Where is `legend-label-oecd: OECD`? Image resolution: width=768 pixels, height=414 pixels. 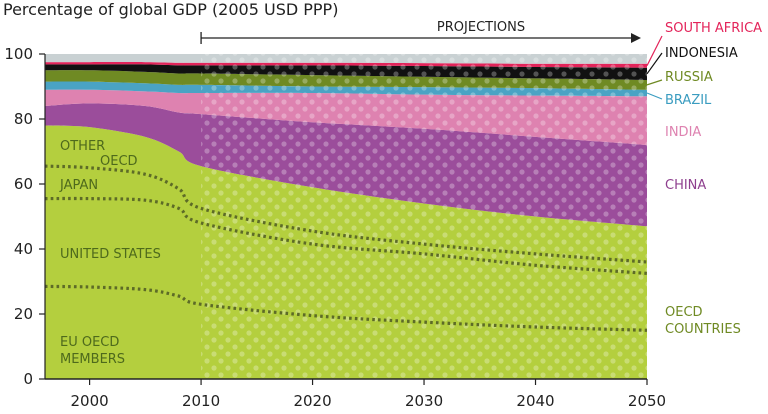
legend-label-oecd: OECD is located at coordinates (684, 312).